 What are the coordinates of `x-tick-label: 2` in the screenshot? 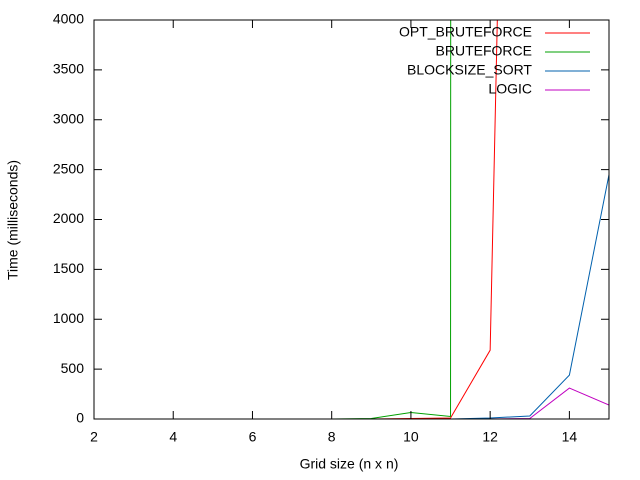 It's located at (94, 437).